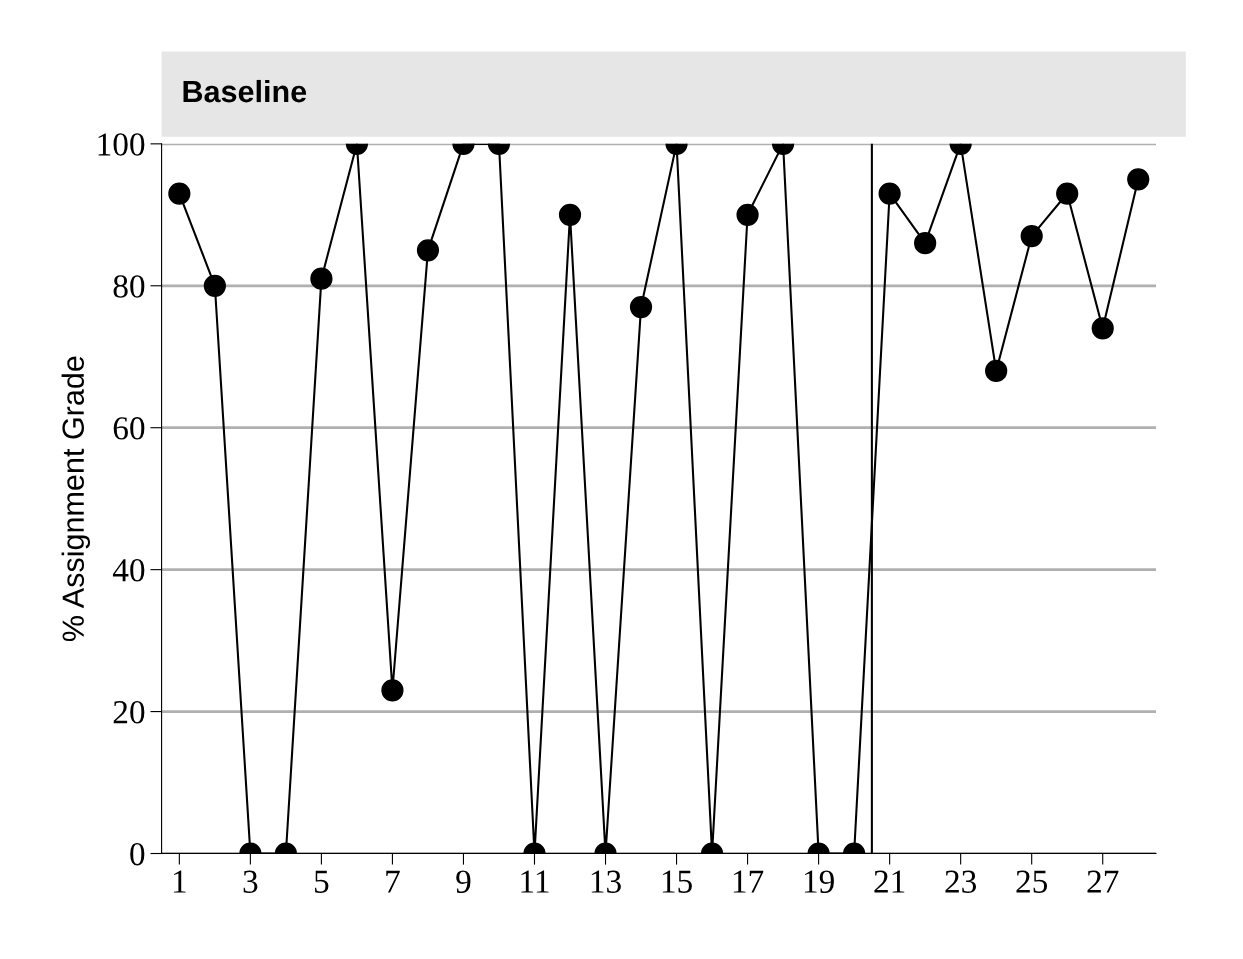  Describe the element at coordinates (748, 881) in the screenshot. I see `x-tick-label: 17` at that location.